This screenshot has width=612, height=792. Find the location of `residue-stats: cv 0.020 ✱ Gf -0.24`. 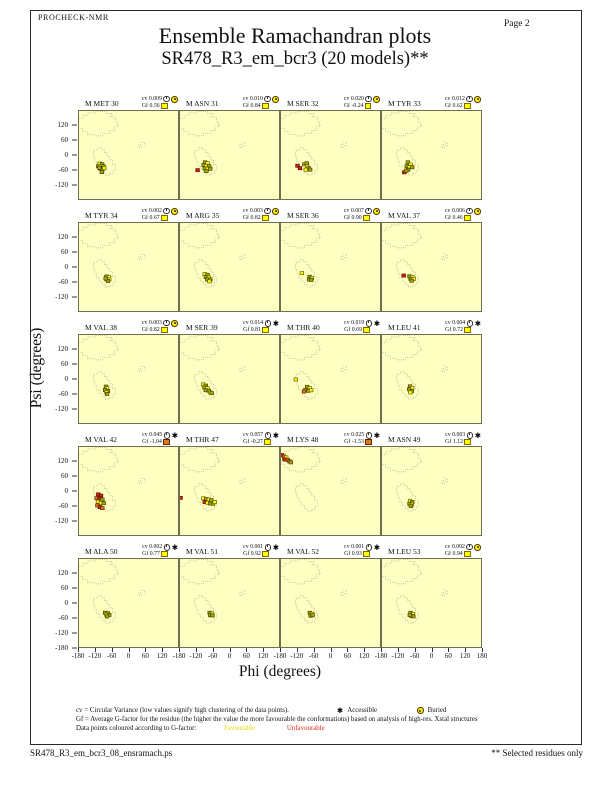

residue-stats: cv 0.020 ✱ Gf -0.24 is located at coordinates (362, 102).